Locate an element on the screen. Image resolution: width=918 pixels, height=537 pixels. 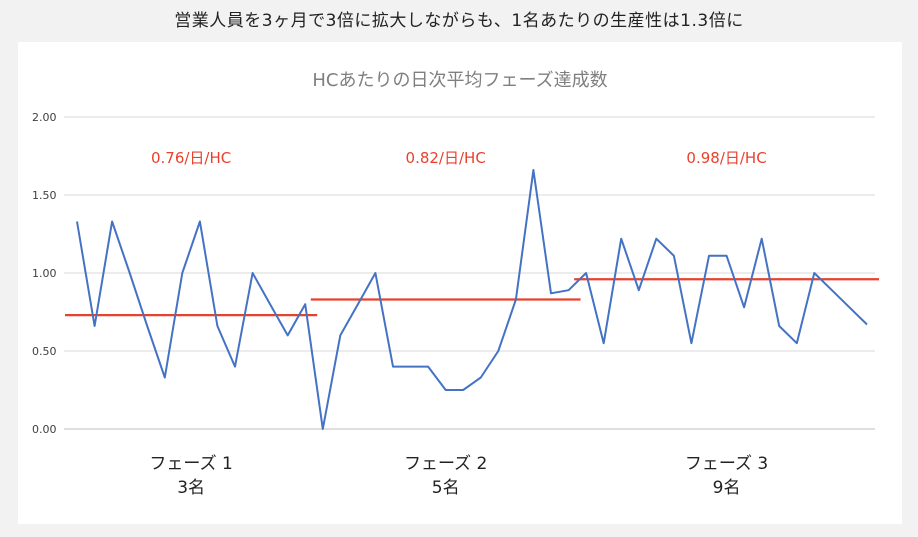
page-headline: 営業人員を3ヶ月で3倍に拡大しながらも、1名あたりの生産性は1.3倍に is located at coordinates (459, 21).